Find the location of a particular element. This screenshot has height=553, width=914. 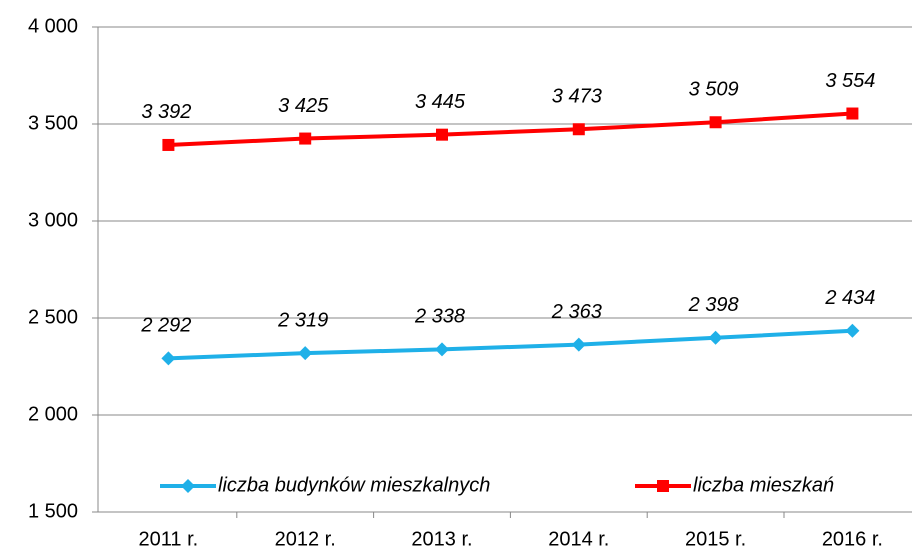

x-tick-label: 2016 r. is located at coordinates (852, 539).